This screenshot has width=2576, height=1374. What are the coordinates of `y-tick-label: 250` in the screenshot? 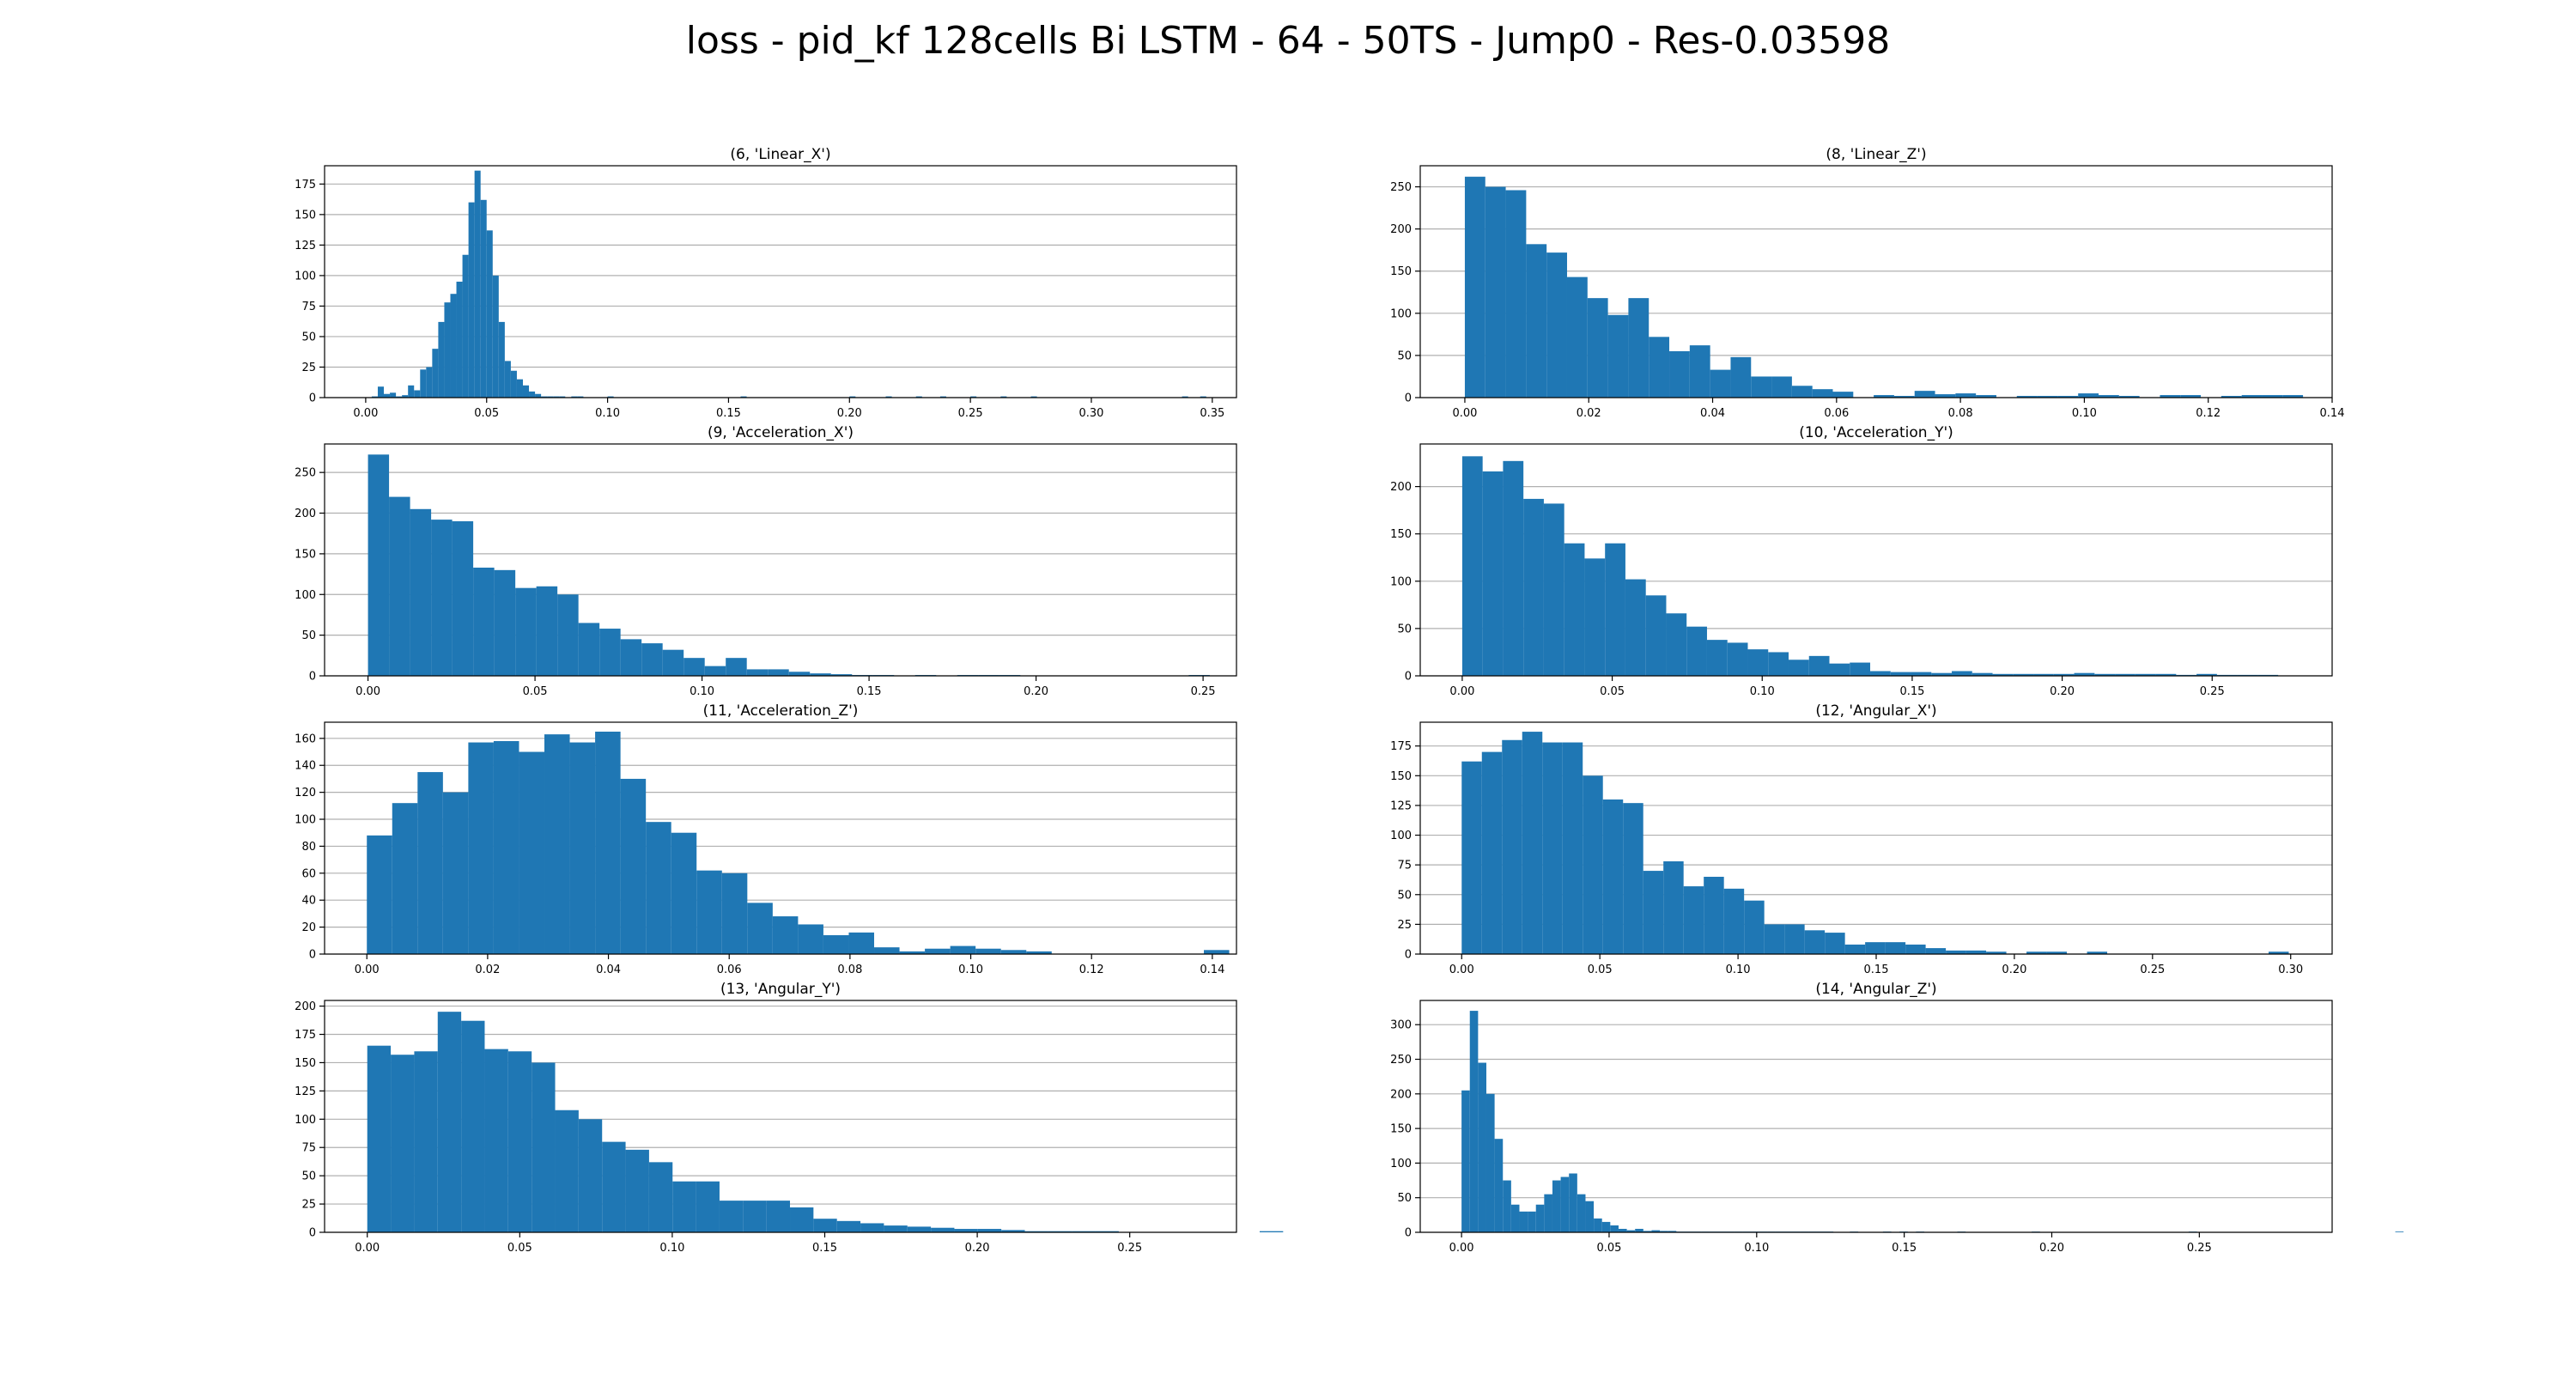 It's located at (305, 473).